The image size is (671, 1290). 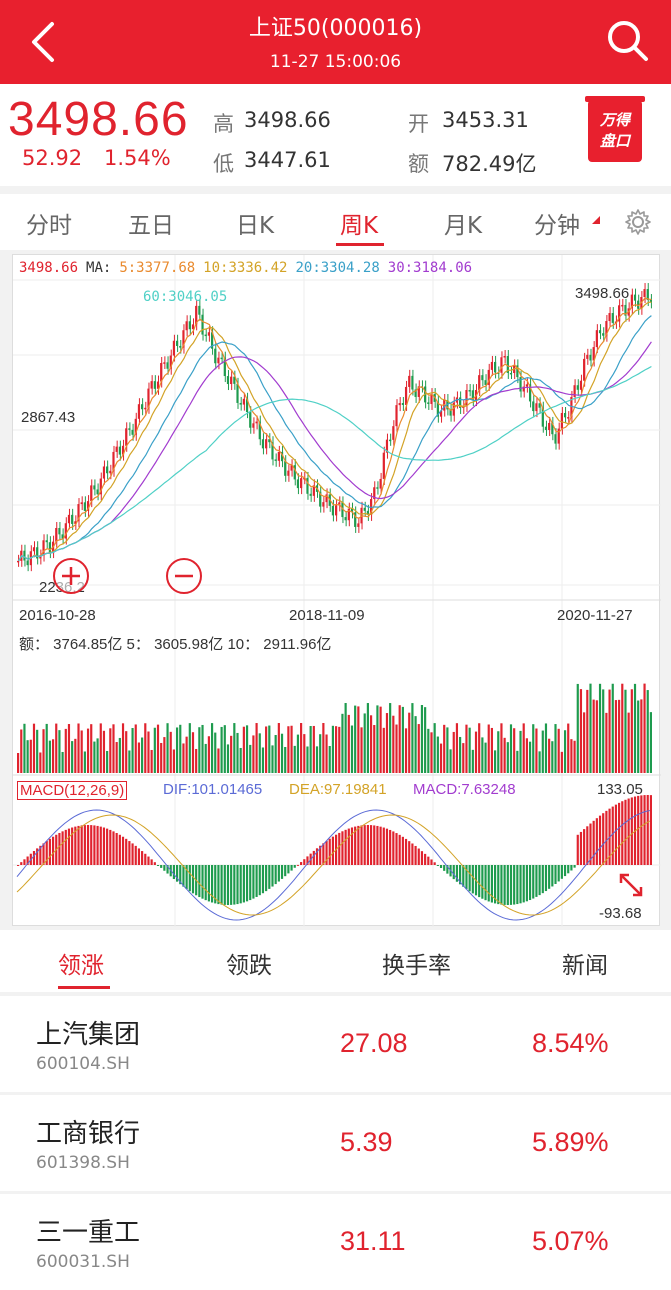 I want to click on search-icon, so click(x=627, y=40).